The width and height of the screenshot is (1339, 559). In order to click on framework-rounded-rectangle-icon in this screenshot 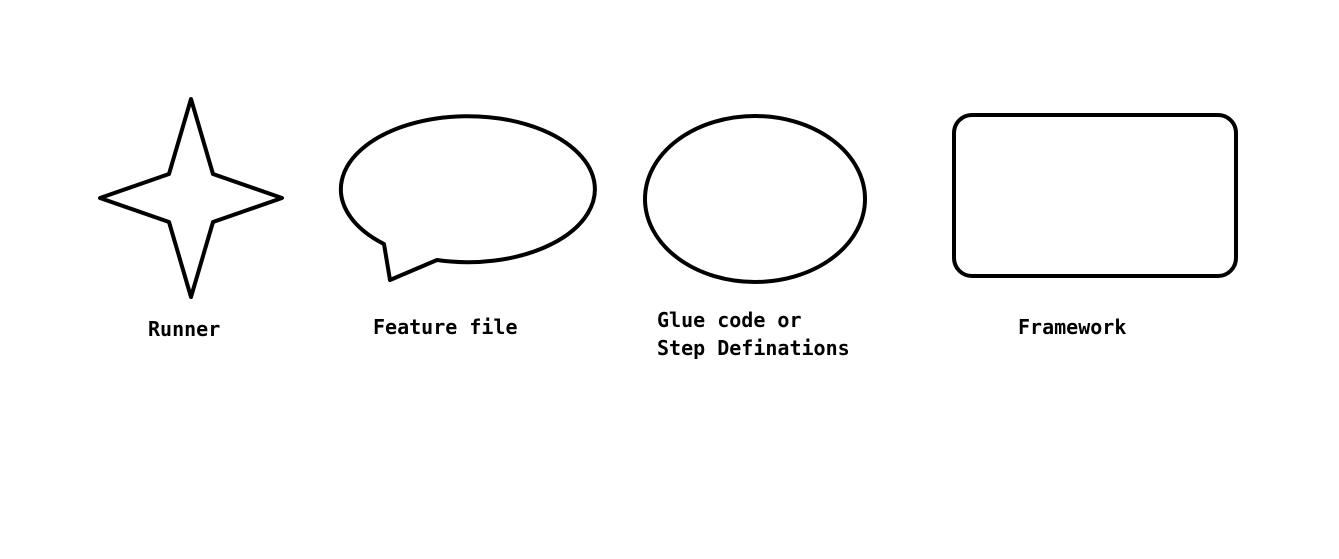, I will do `click(1095, 195)`.